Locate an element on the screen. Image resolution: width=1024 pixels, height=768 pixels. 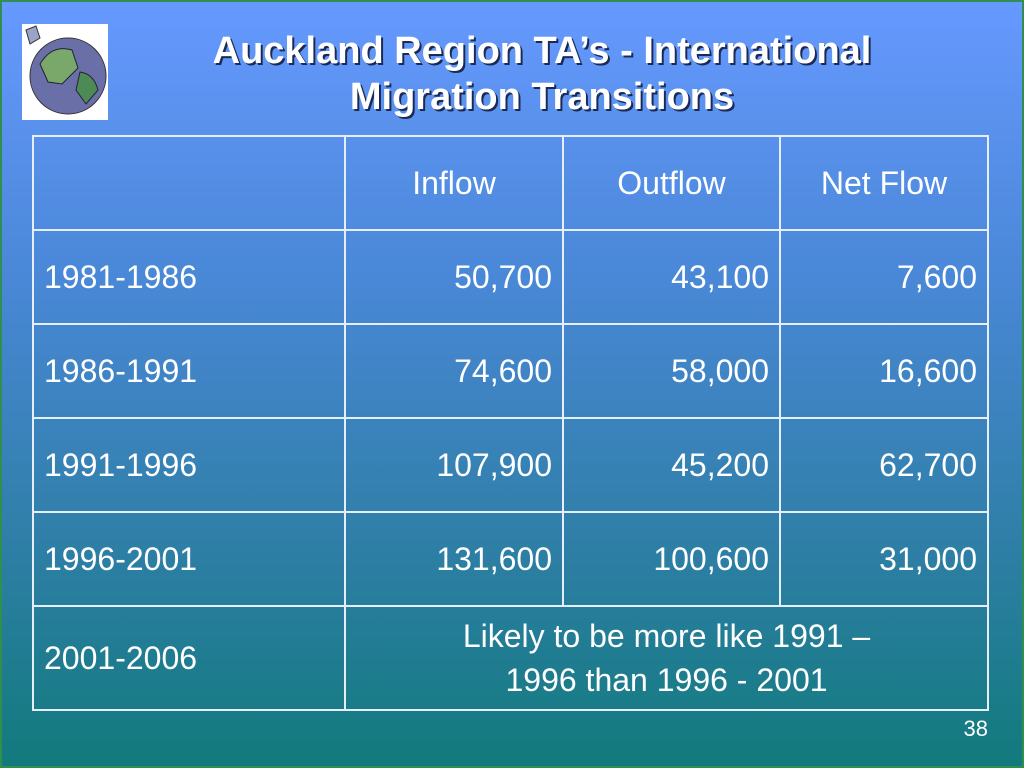
empty-cell is located at coordinates (189, 183).